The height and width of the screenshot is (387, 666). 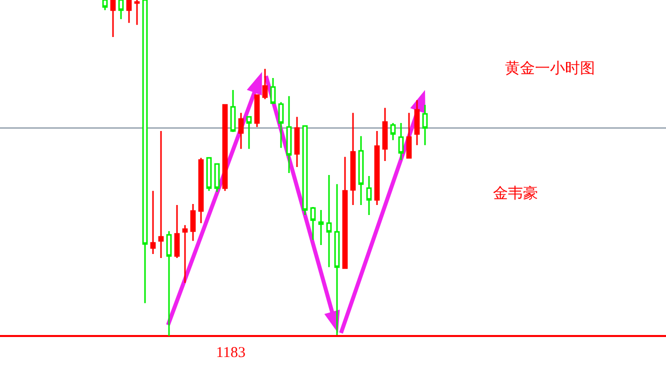 What do you see at coordinates (550, 68) in the screenshot?
I see `text: 黄金一小时图` at bounding box center [550, 68].